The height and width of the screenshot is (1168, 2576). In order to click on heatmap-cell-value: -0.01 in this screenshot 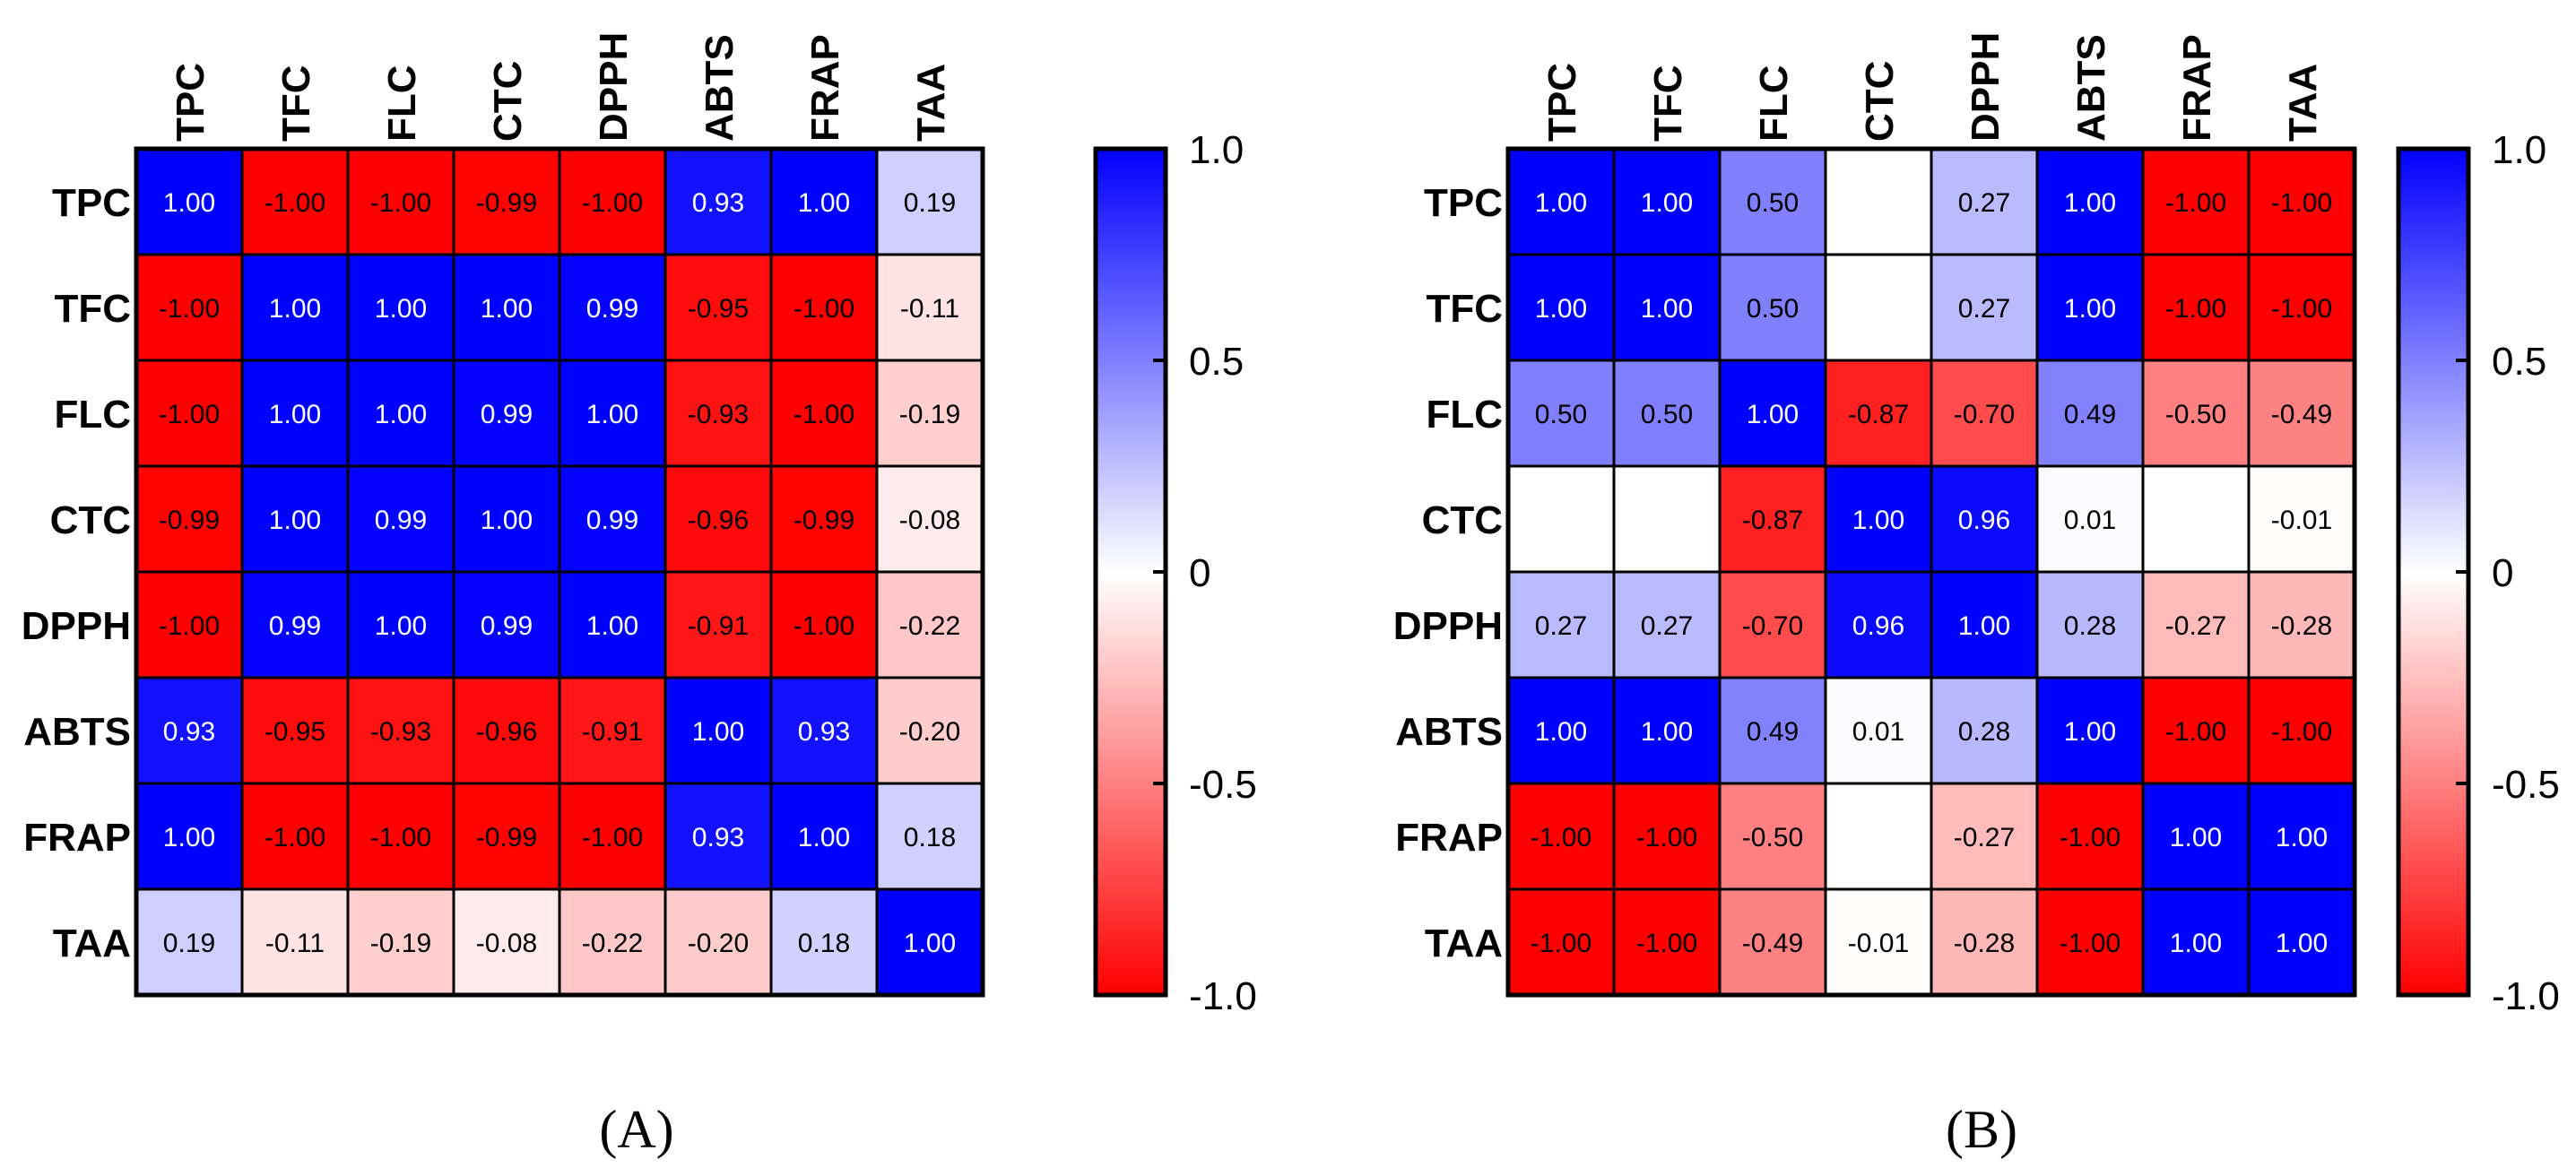, I will do `click(1878, 944)`.